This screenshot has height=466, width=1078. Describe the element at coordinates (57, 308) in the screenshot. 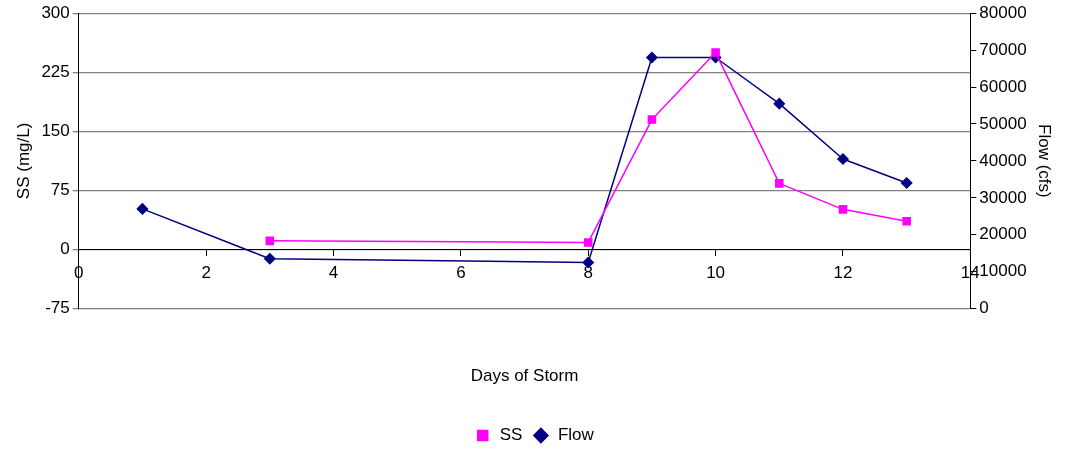

I see `y-tick-label: -75` at that location.